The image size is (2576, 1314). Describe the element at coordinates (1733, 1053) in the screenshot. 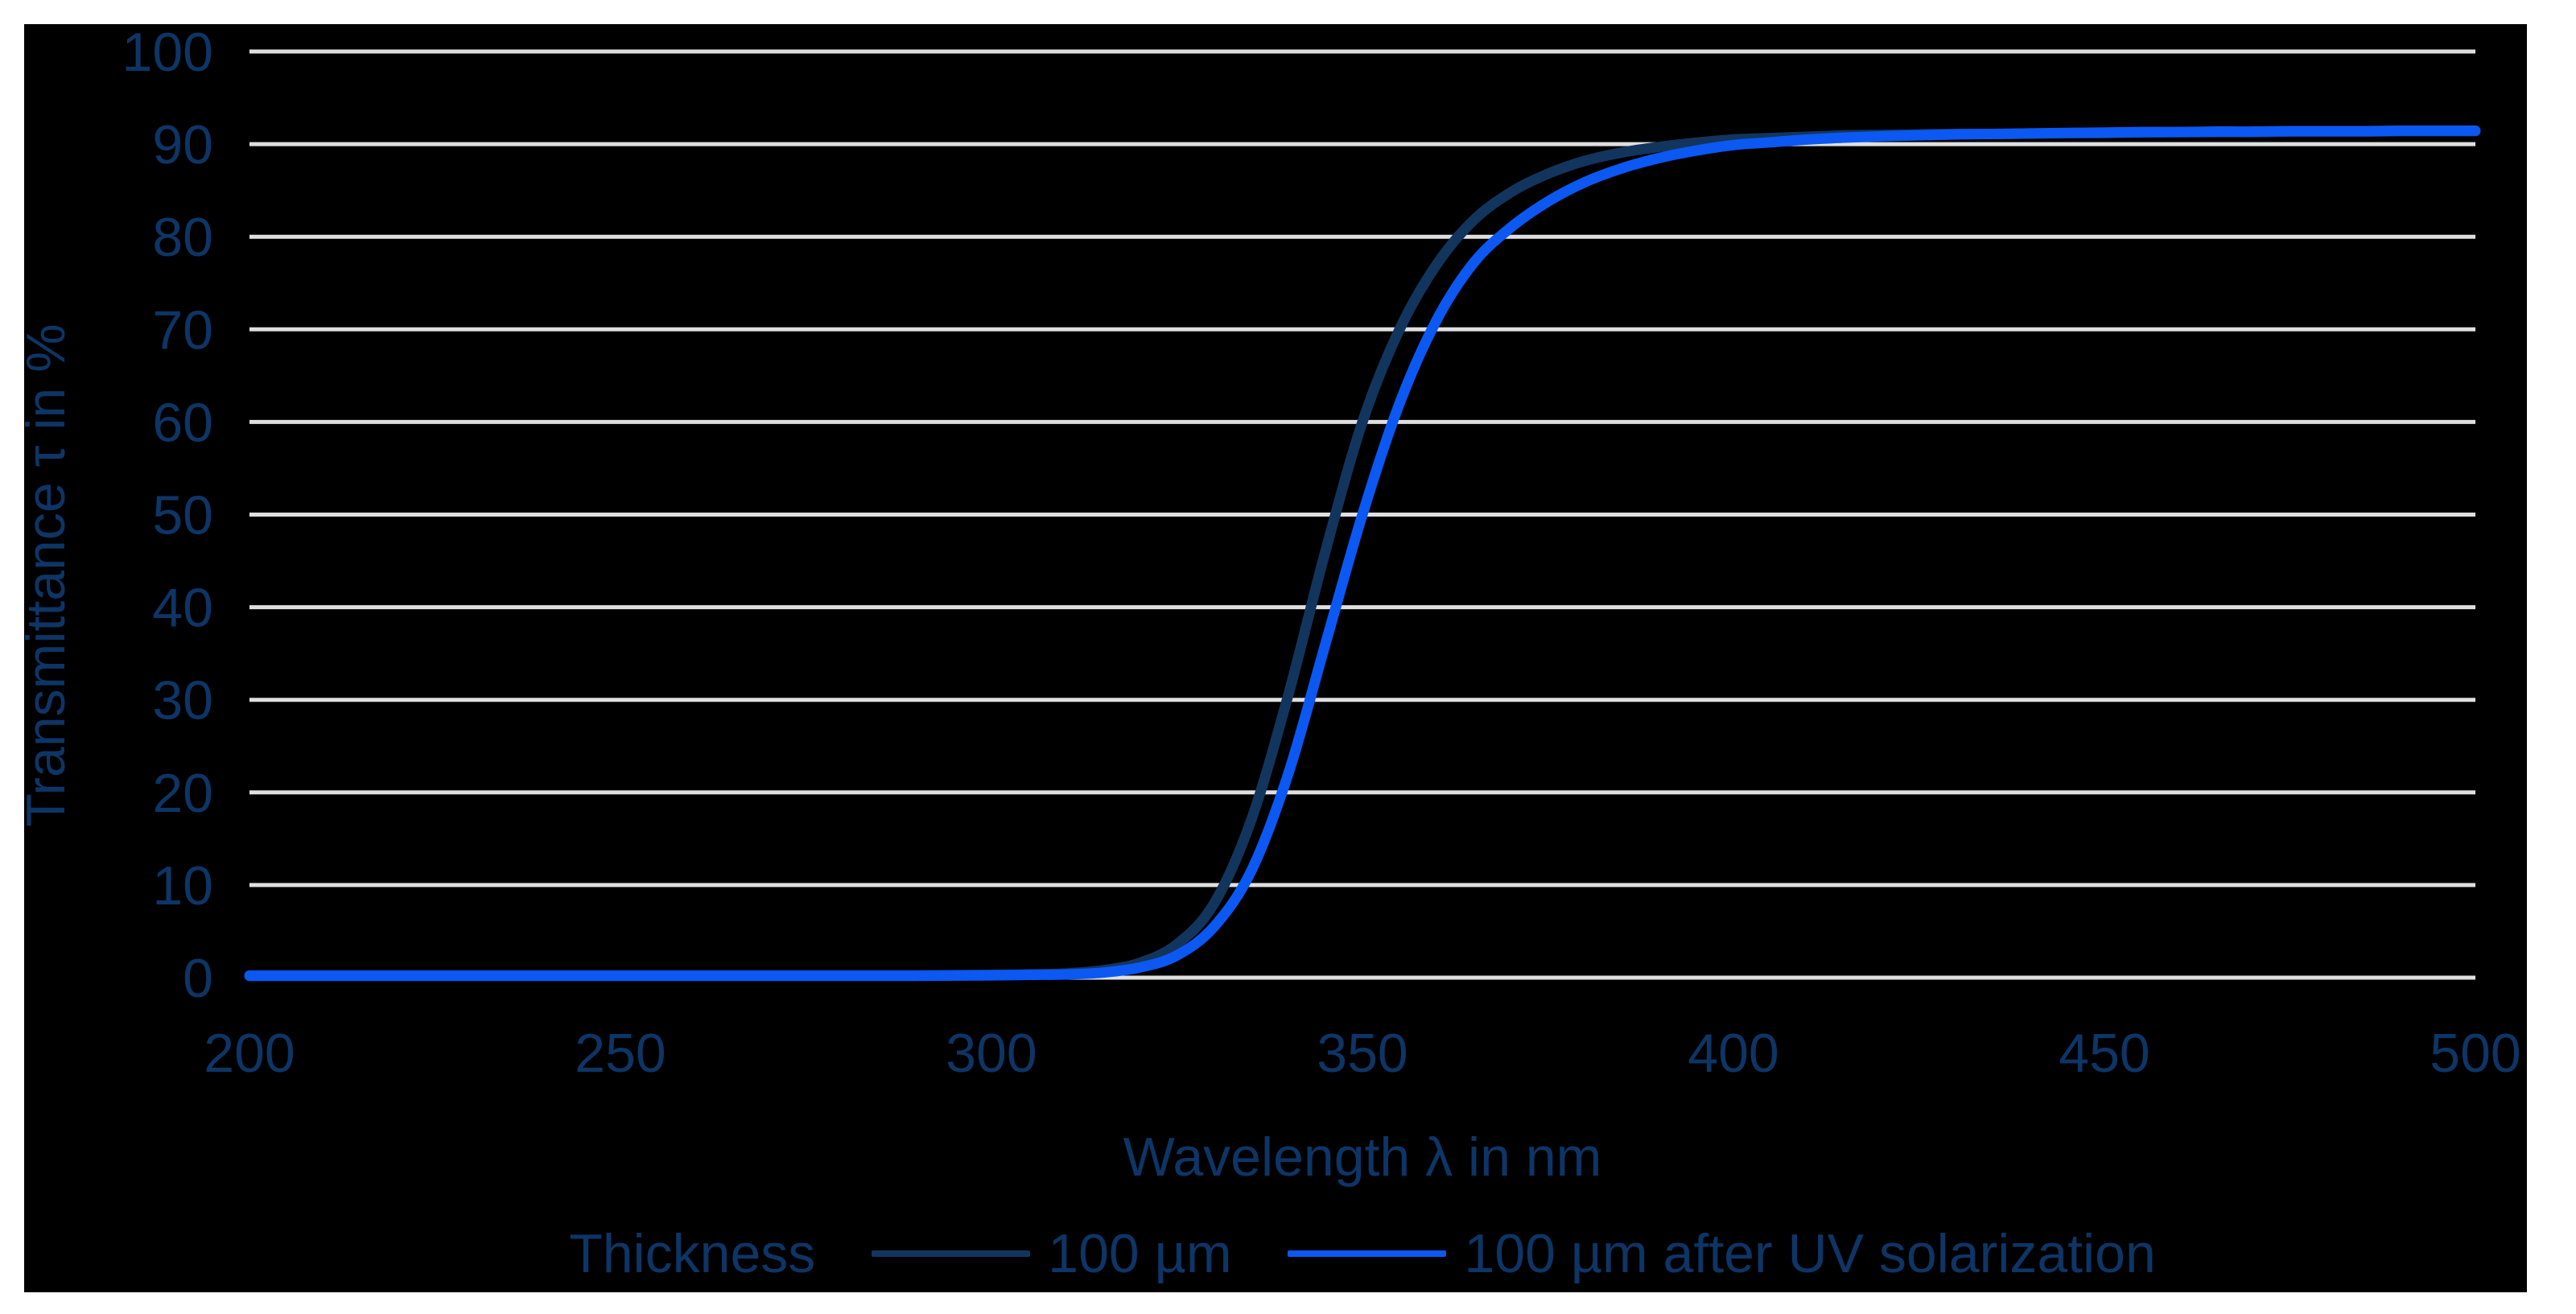

I see `x-tick-label-400: 400` at that location.